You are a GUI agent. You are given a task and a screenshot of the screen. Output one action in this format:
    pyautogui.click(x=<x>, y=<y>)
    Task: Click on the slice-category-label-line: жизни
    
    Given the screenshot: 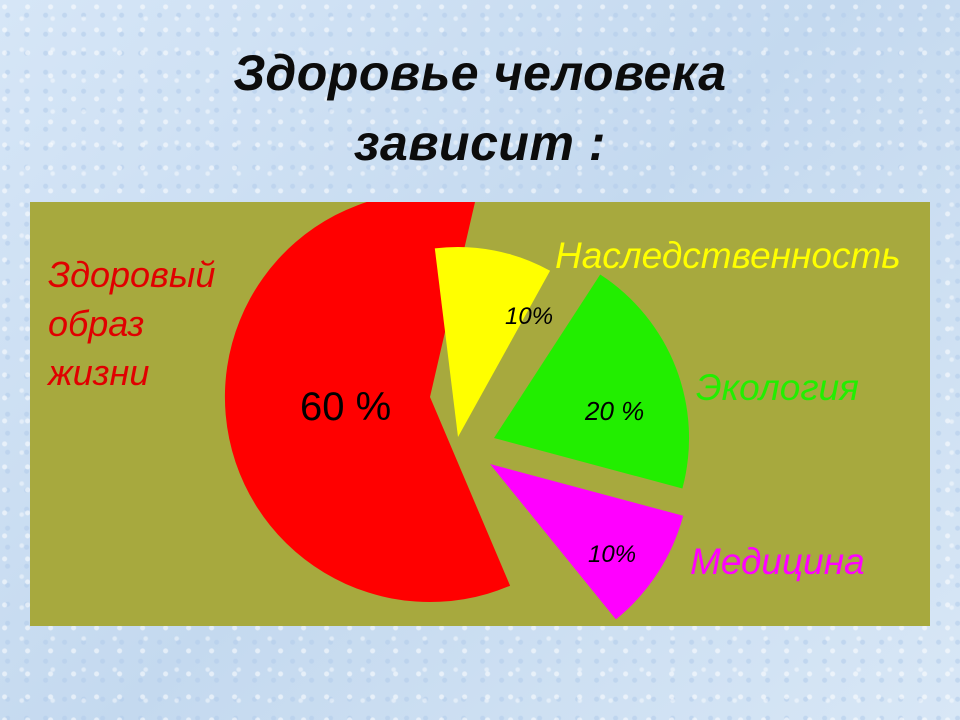 What is the action you would take?
    pyautogui.click(x=97, y=372)
    